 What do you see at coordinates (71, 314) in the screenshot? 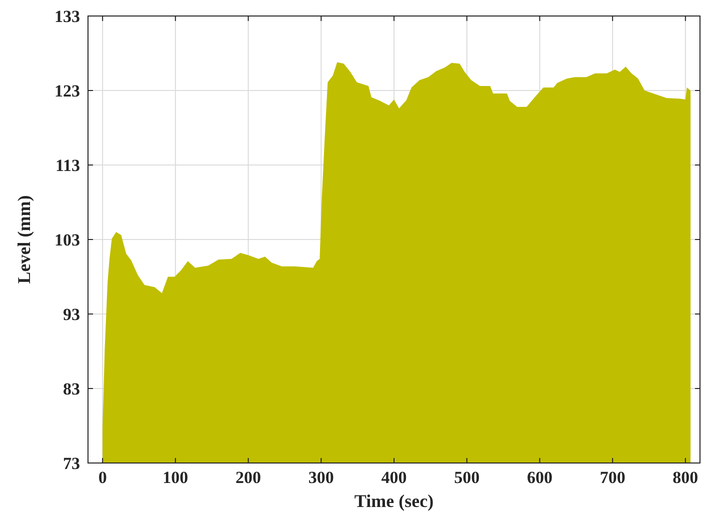
I see `y-tick-label: 93` at bounding box center [71, 314].